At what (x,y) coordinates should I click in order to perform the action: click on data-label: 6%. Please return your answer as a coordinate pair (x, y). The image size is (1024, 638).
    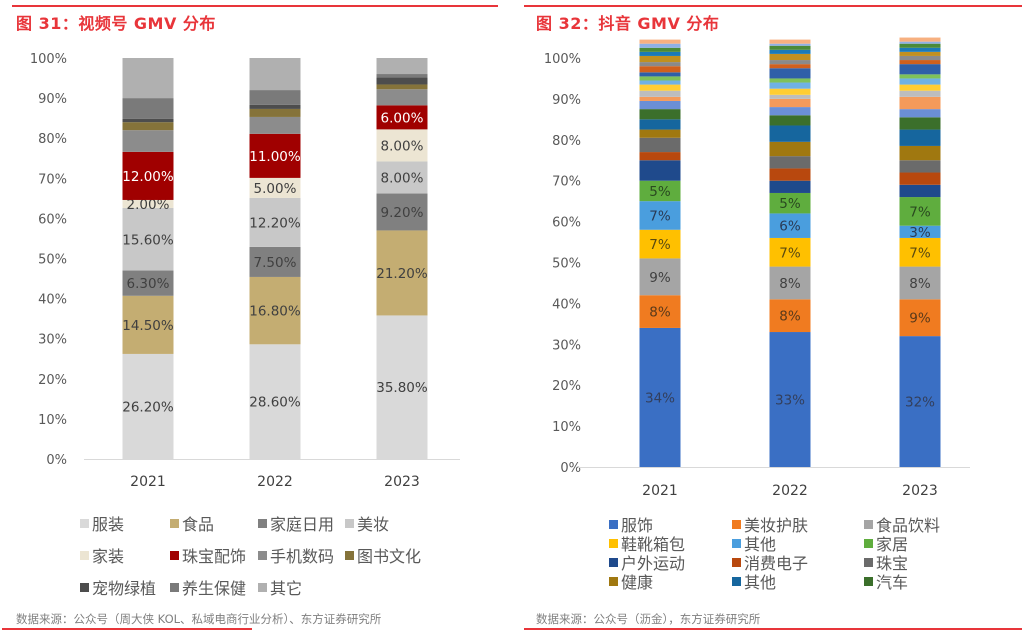
    Looking at the image, I should click on (790, 227).